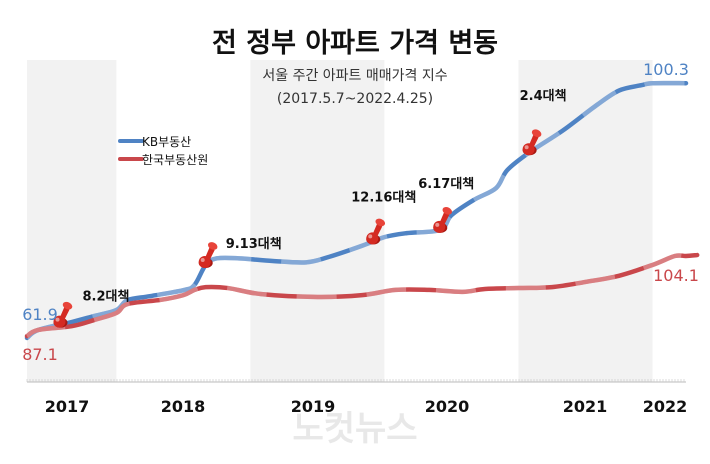 The image size is (710, 464). Describe the element at coordinates (72, 221) in the screenshot. I see `year-band-2017` at that location.